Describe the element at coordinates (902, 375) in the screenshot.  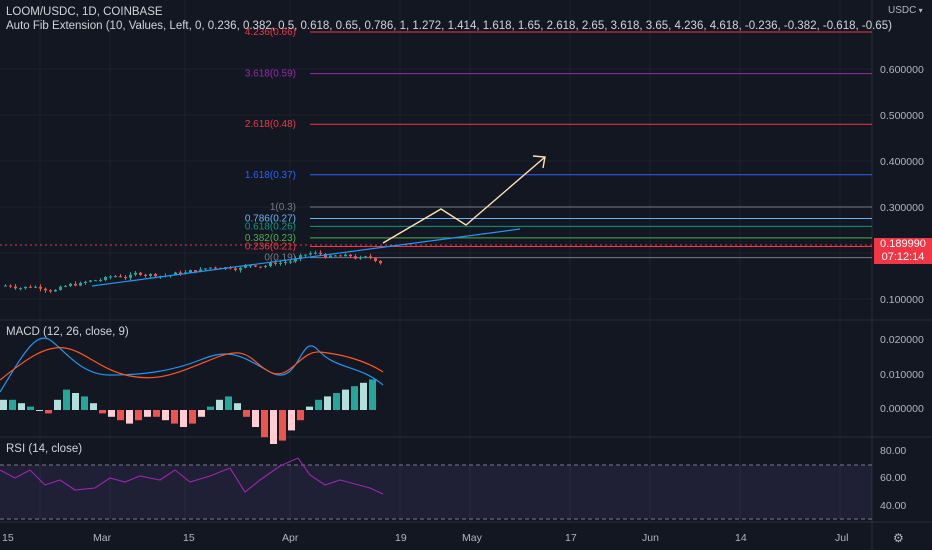
I see `macd-tick: 0.010000` at that location.